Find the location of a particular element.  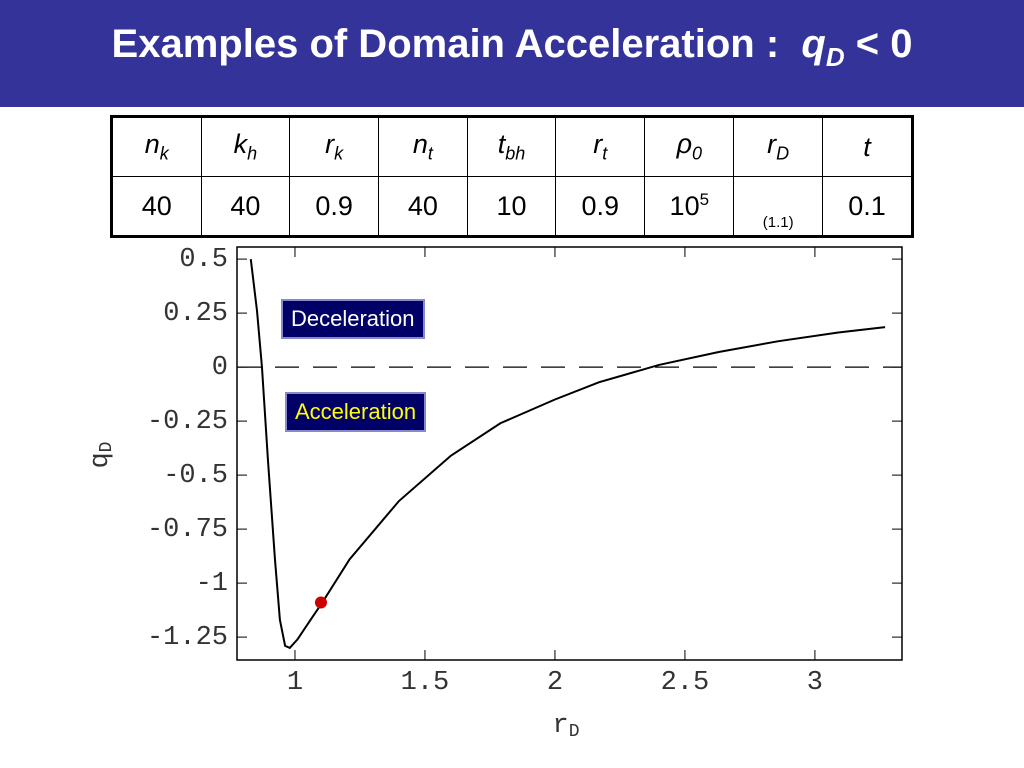

y-tick-label: -1.25 is located at coordinates (187, 638).